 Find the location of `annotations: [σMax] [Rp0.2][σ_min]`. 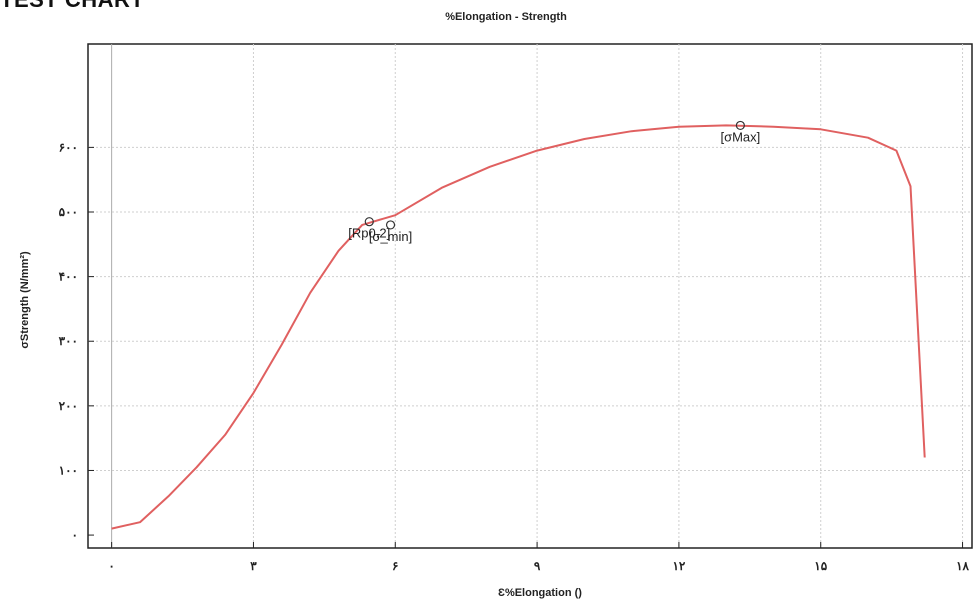

annotations: [σMax] [Rp0.2][σ_min] is located at coordinates (554, 182).